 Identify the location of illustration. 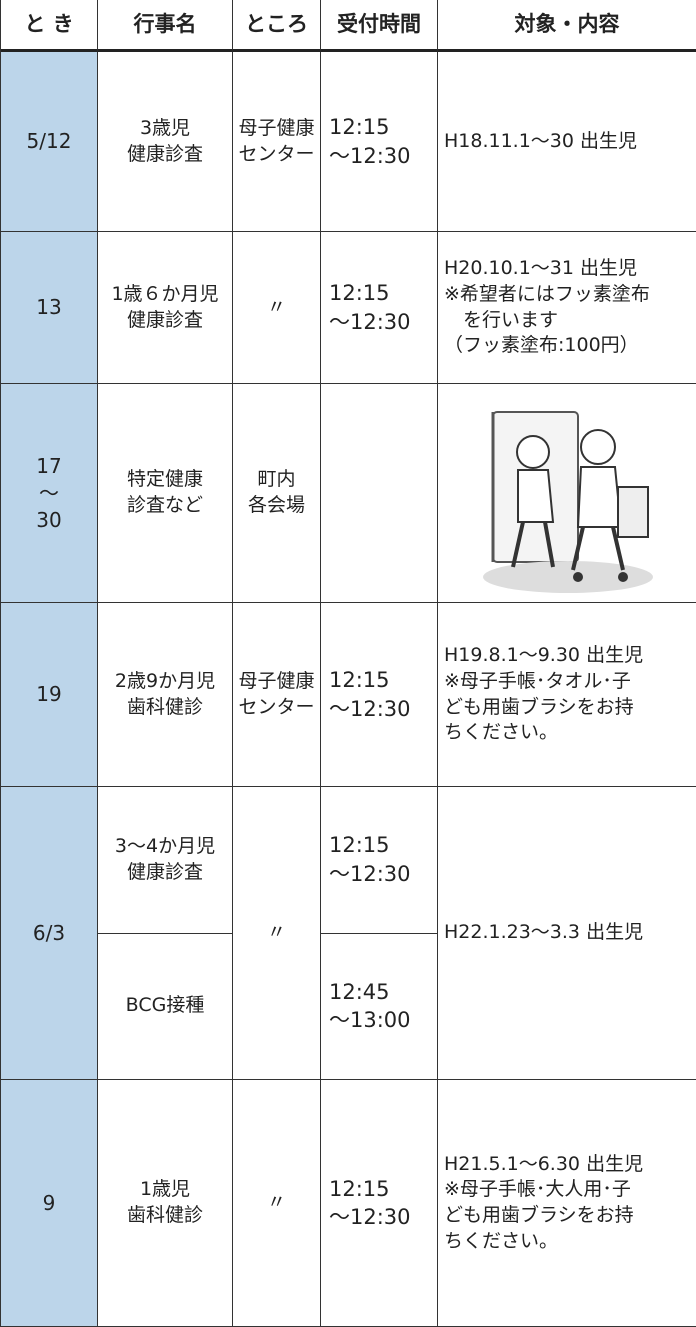
(568, 502).